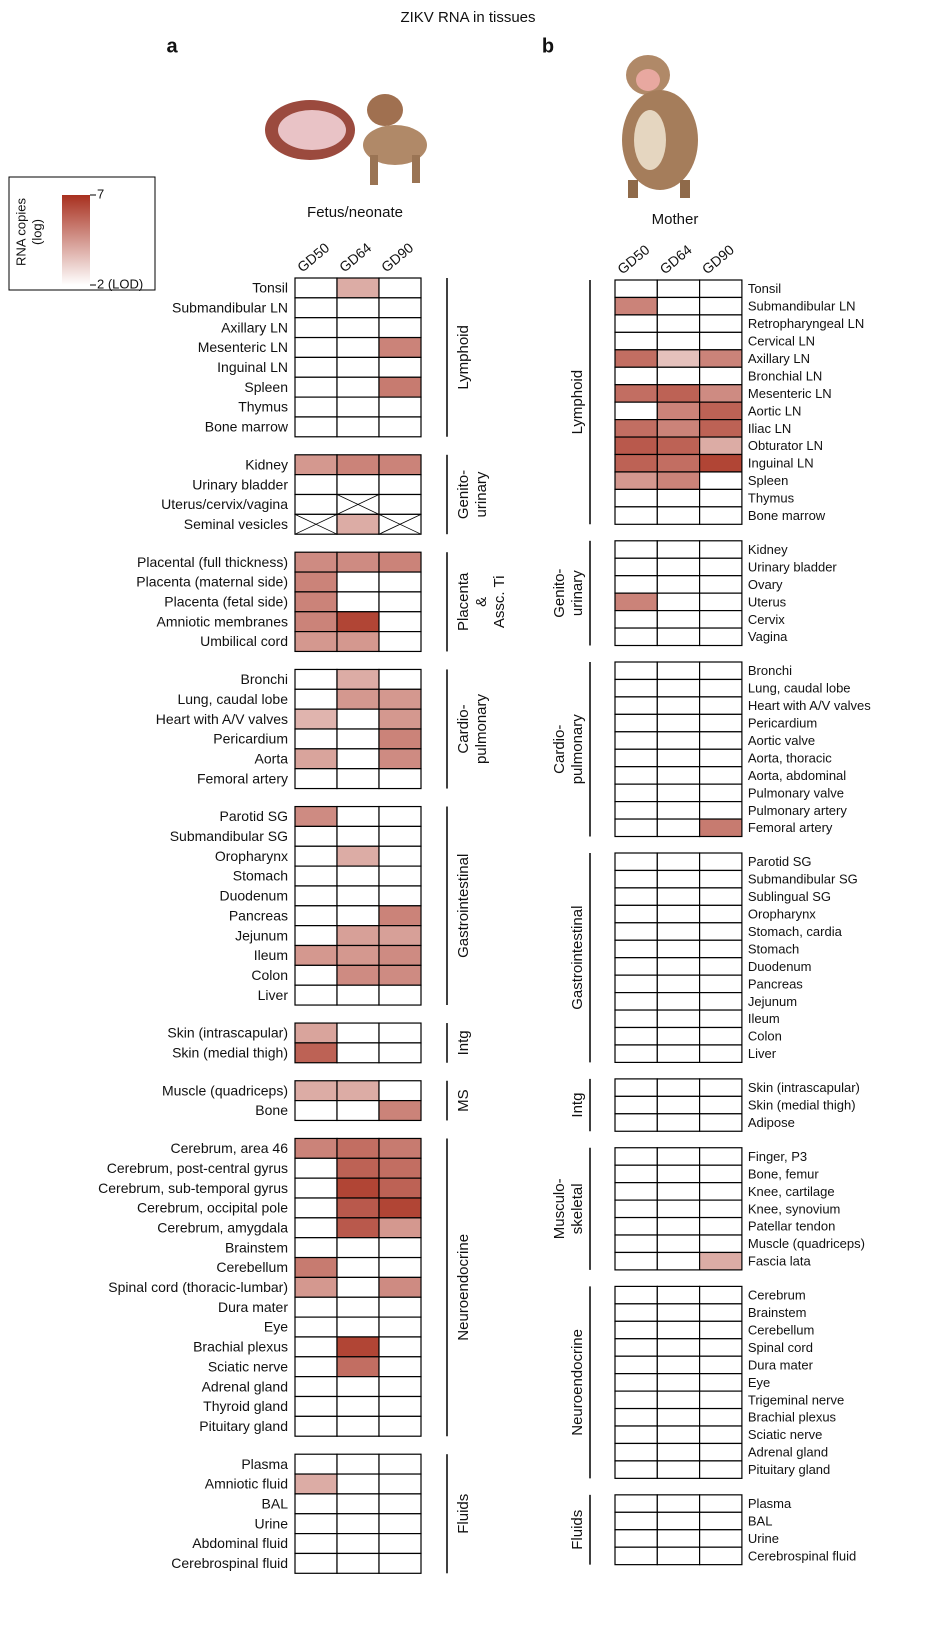 This screenshot has height=1640, width=936. I want to click on row-label: Skin (intrascapular), so click(227, 1033).